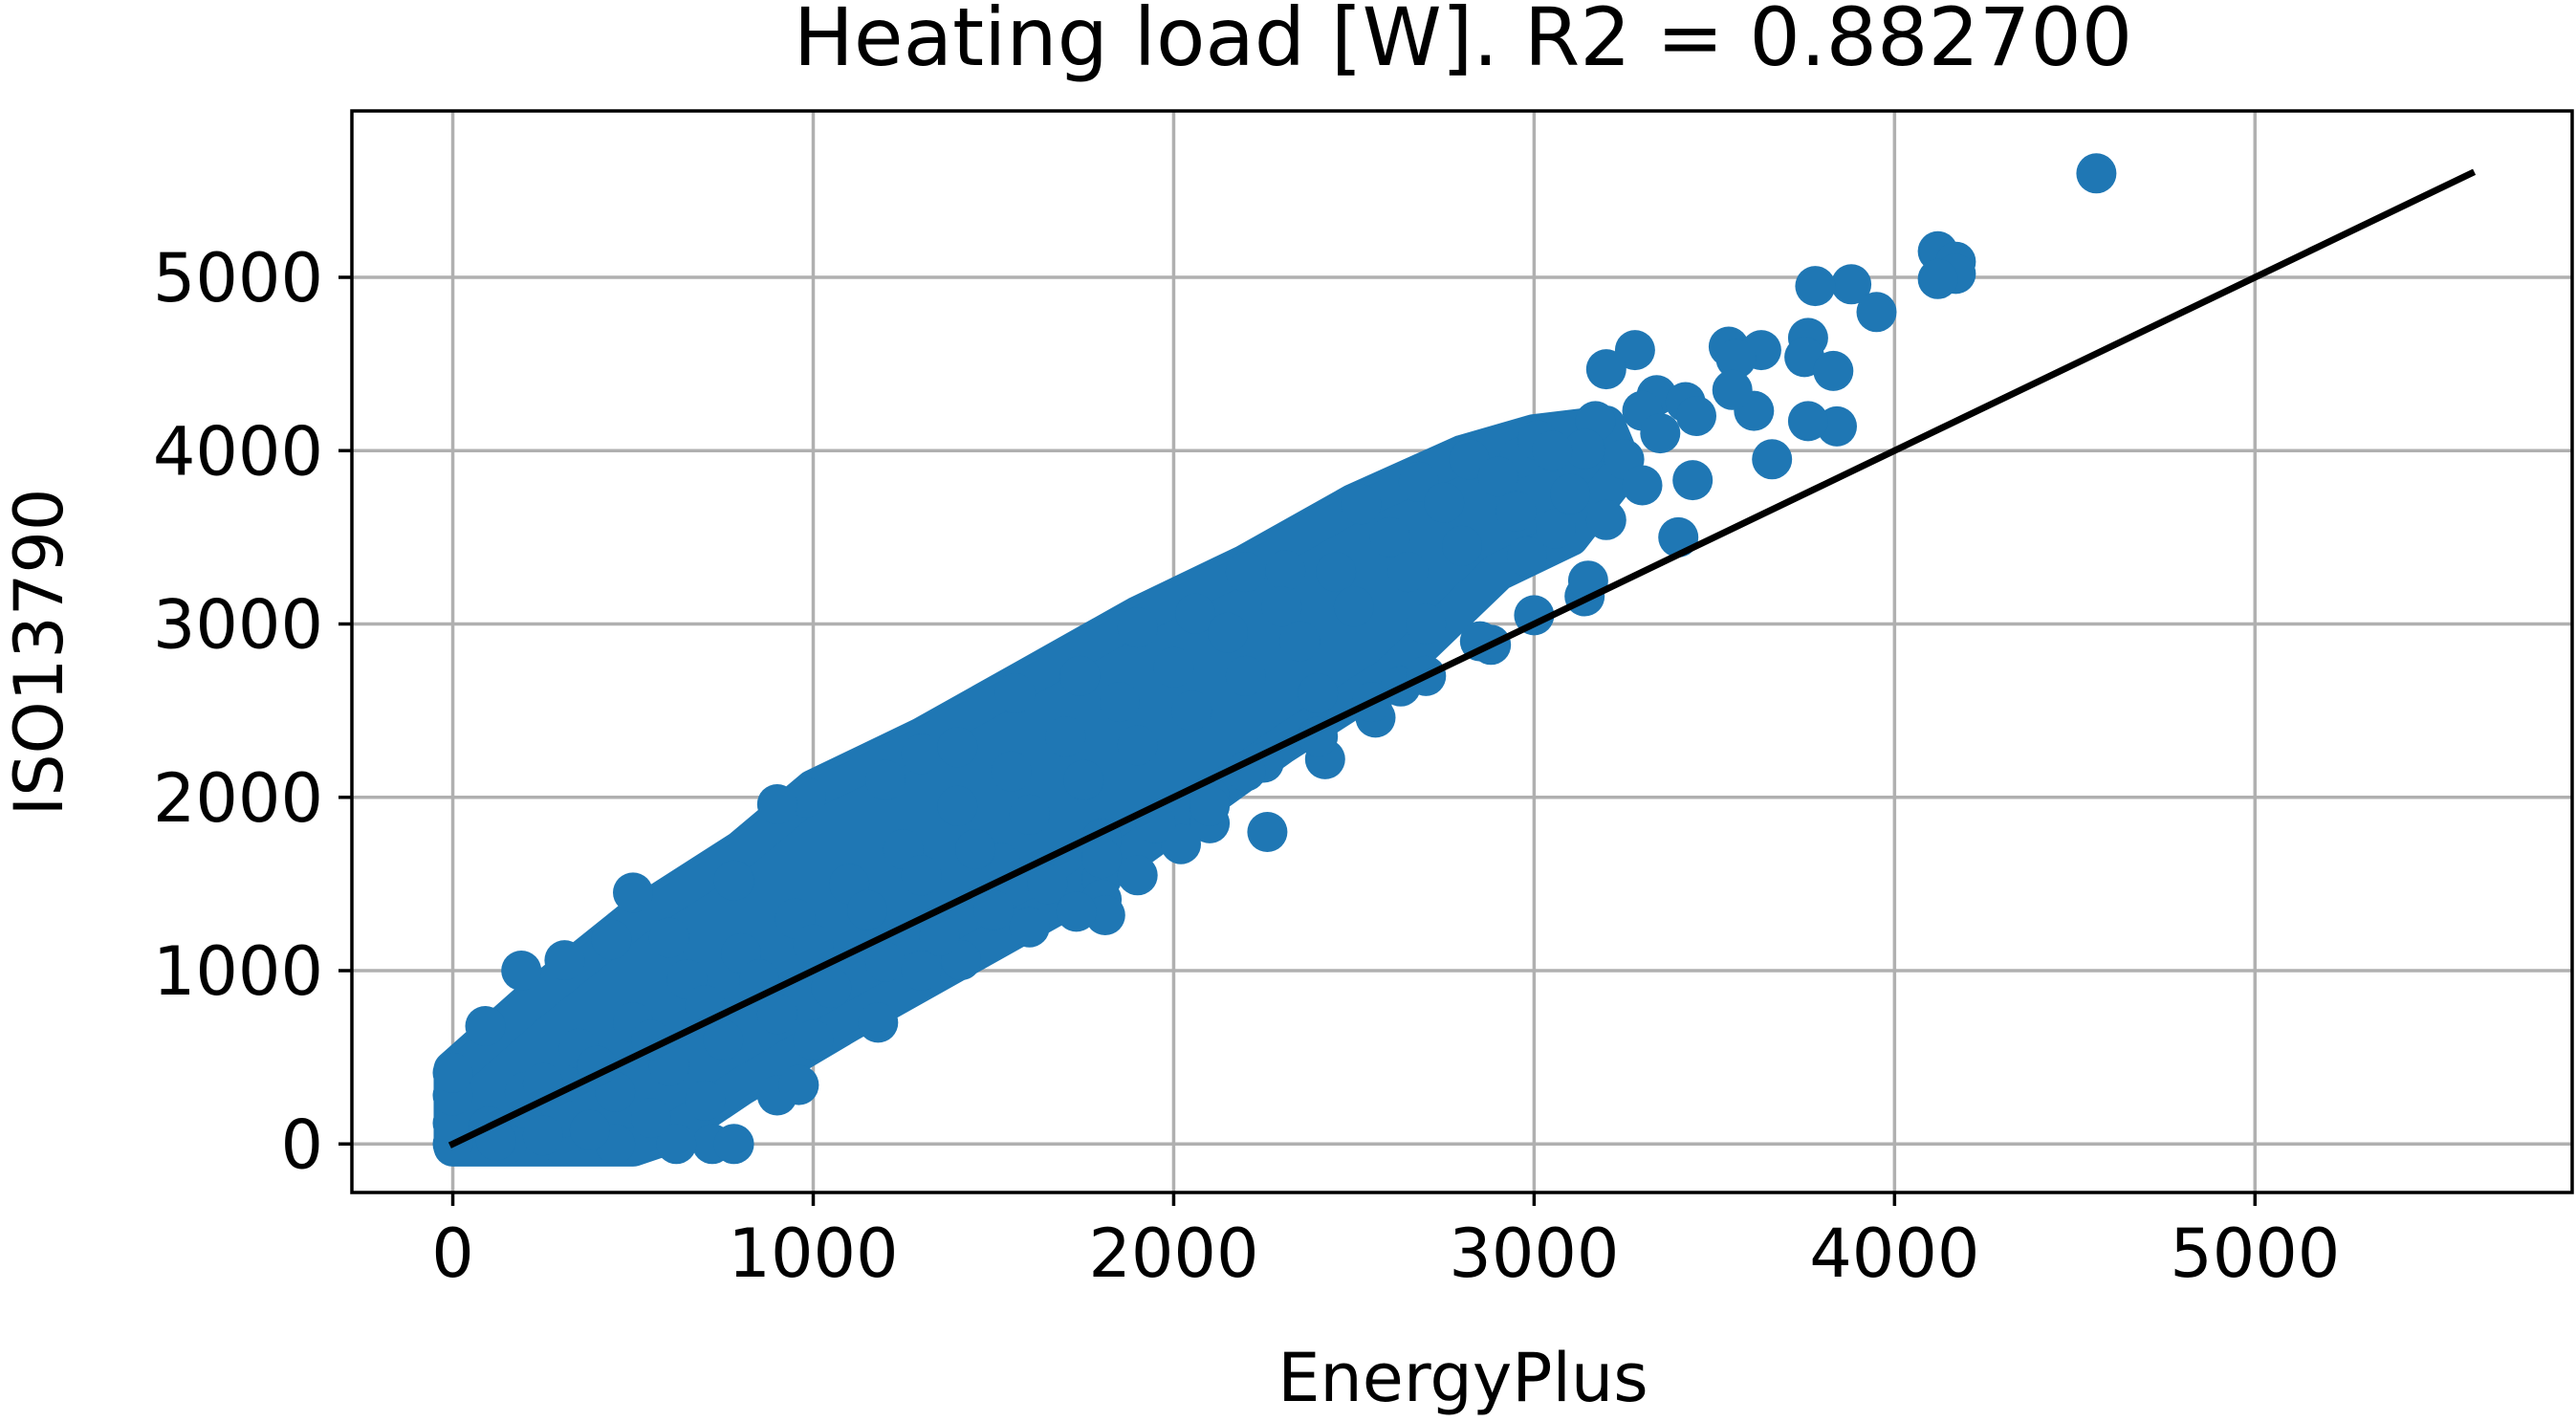  What do you see at coordinates (238, 971) in the screenshot?
I see `y-tick-label: 1000` at bounding box center [238, 971].